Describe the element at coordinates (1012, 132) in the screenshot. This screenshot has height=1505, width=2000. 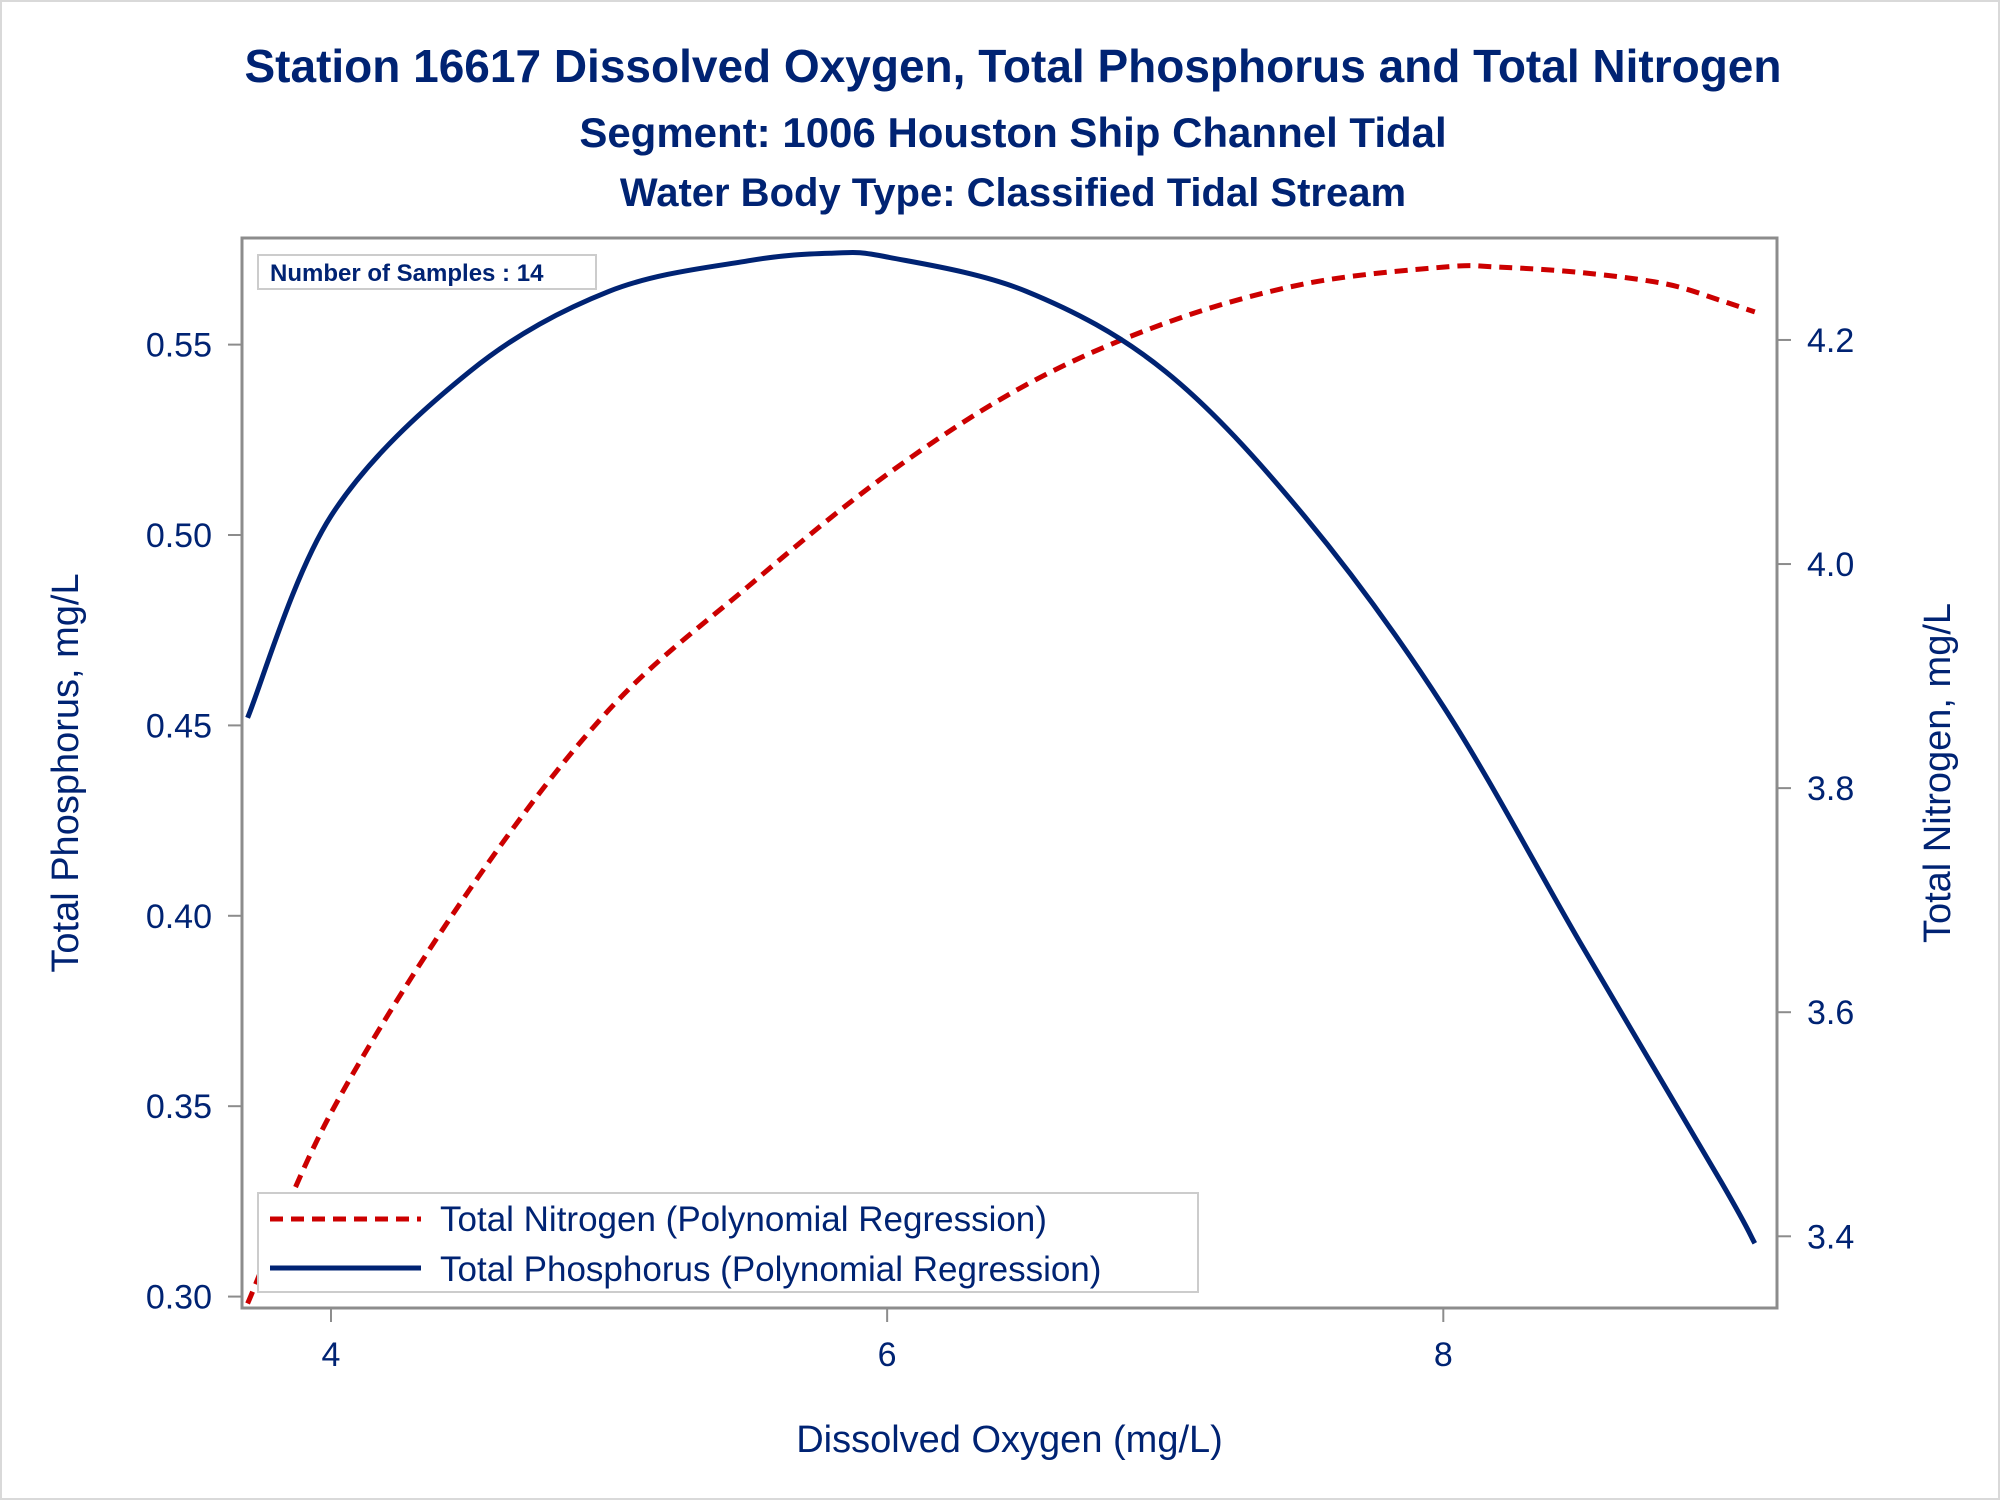
I see `chart-subtitle: Segment: 1006 Houston Ship Channel Tidal` at that location.